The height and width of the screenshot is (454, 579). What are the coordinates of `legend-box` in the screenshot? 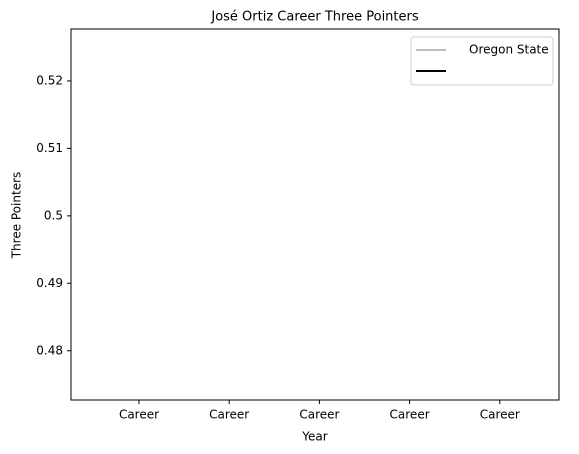 It's located at (482, 61).